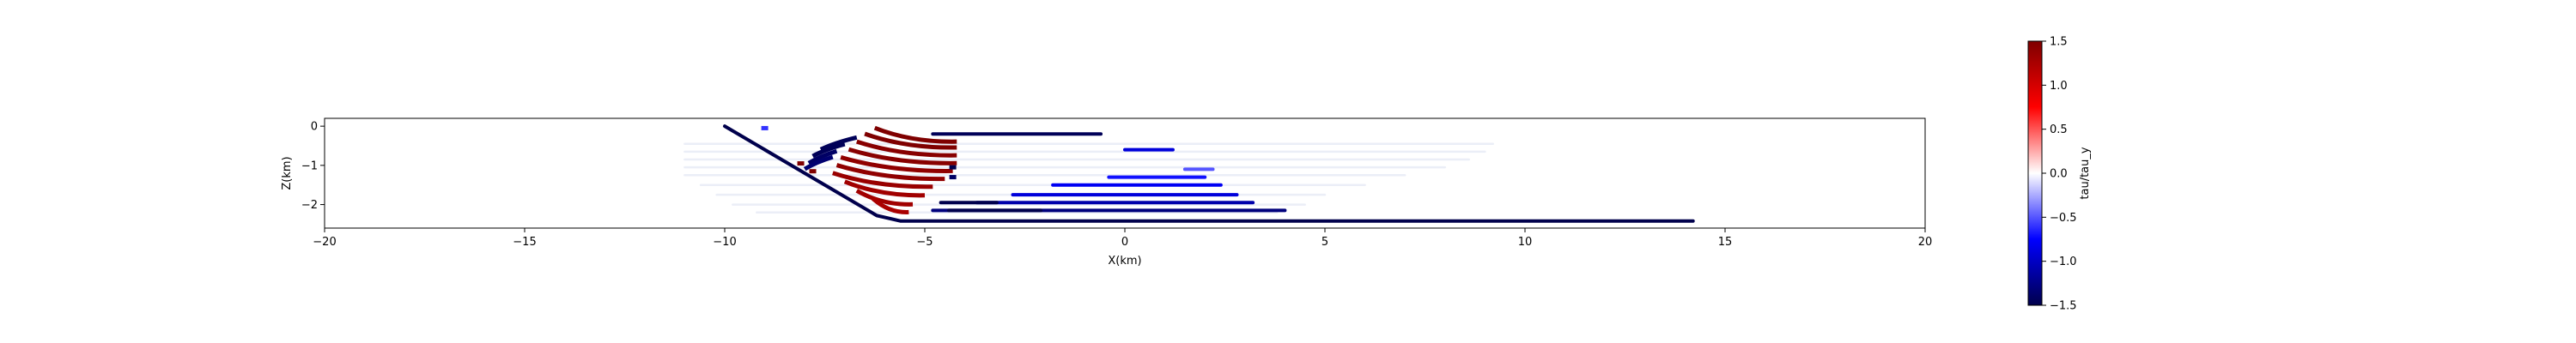 The width and height of the screenshot is (2576, 343). Describe the element at coordinates (314, 128) in the screenshot. I see `y-tick-label: 0` at that location.